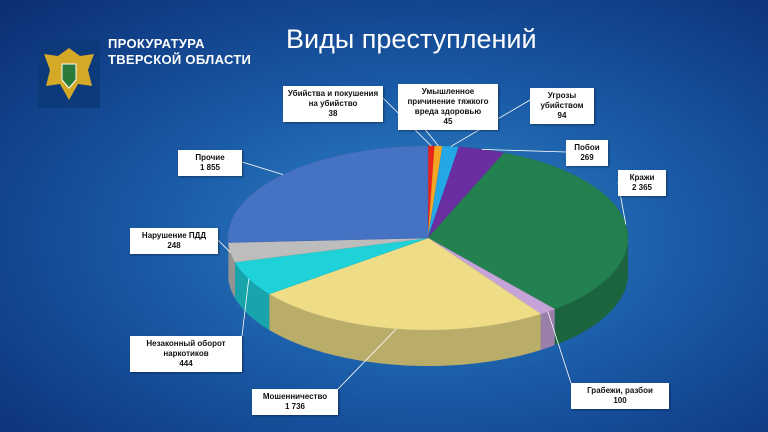 The height and width of the screenshot is (432, 768). Describe the element at coordinates (180, 59) in the screenshot. I see `org-line: ТВЕРСКОЙ ОБЛАСТИ` at that location.